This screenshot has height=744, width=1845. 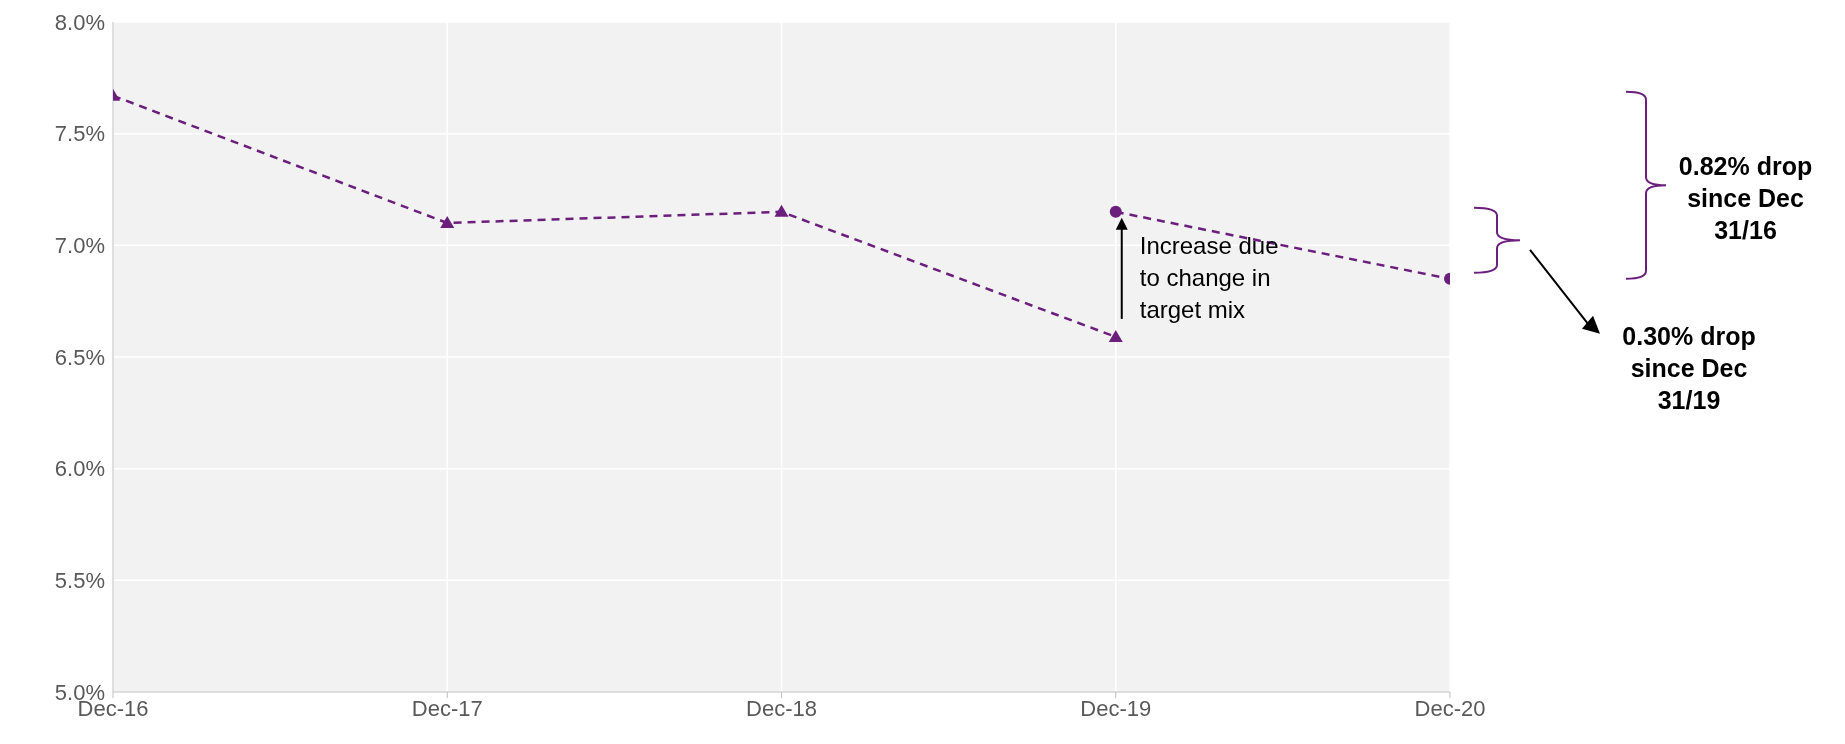 What do you see at coordinates (79, 581) in the screenshot?
I see `y-tick-label: 5.5%` at bounding box center [79, 581].